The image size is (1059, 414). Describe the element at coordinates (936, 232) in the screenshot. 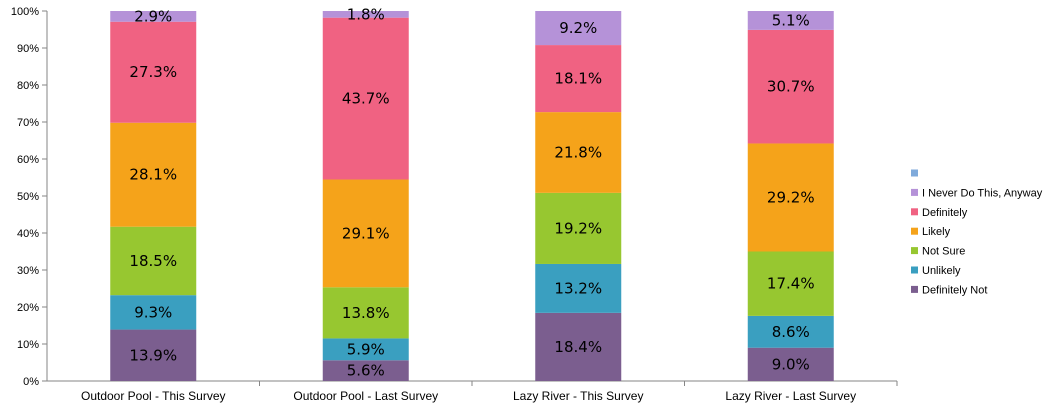

I see `legend-label: Likely` at that location.